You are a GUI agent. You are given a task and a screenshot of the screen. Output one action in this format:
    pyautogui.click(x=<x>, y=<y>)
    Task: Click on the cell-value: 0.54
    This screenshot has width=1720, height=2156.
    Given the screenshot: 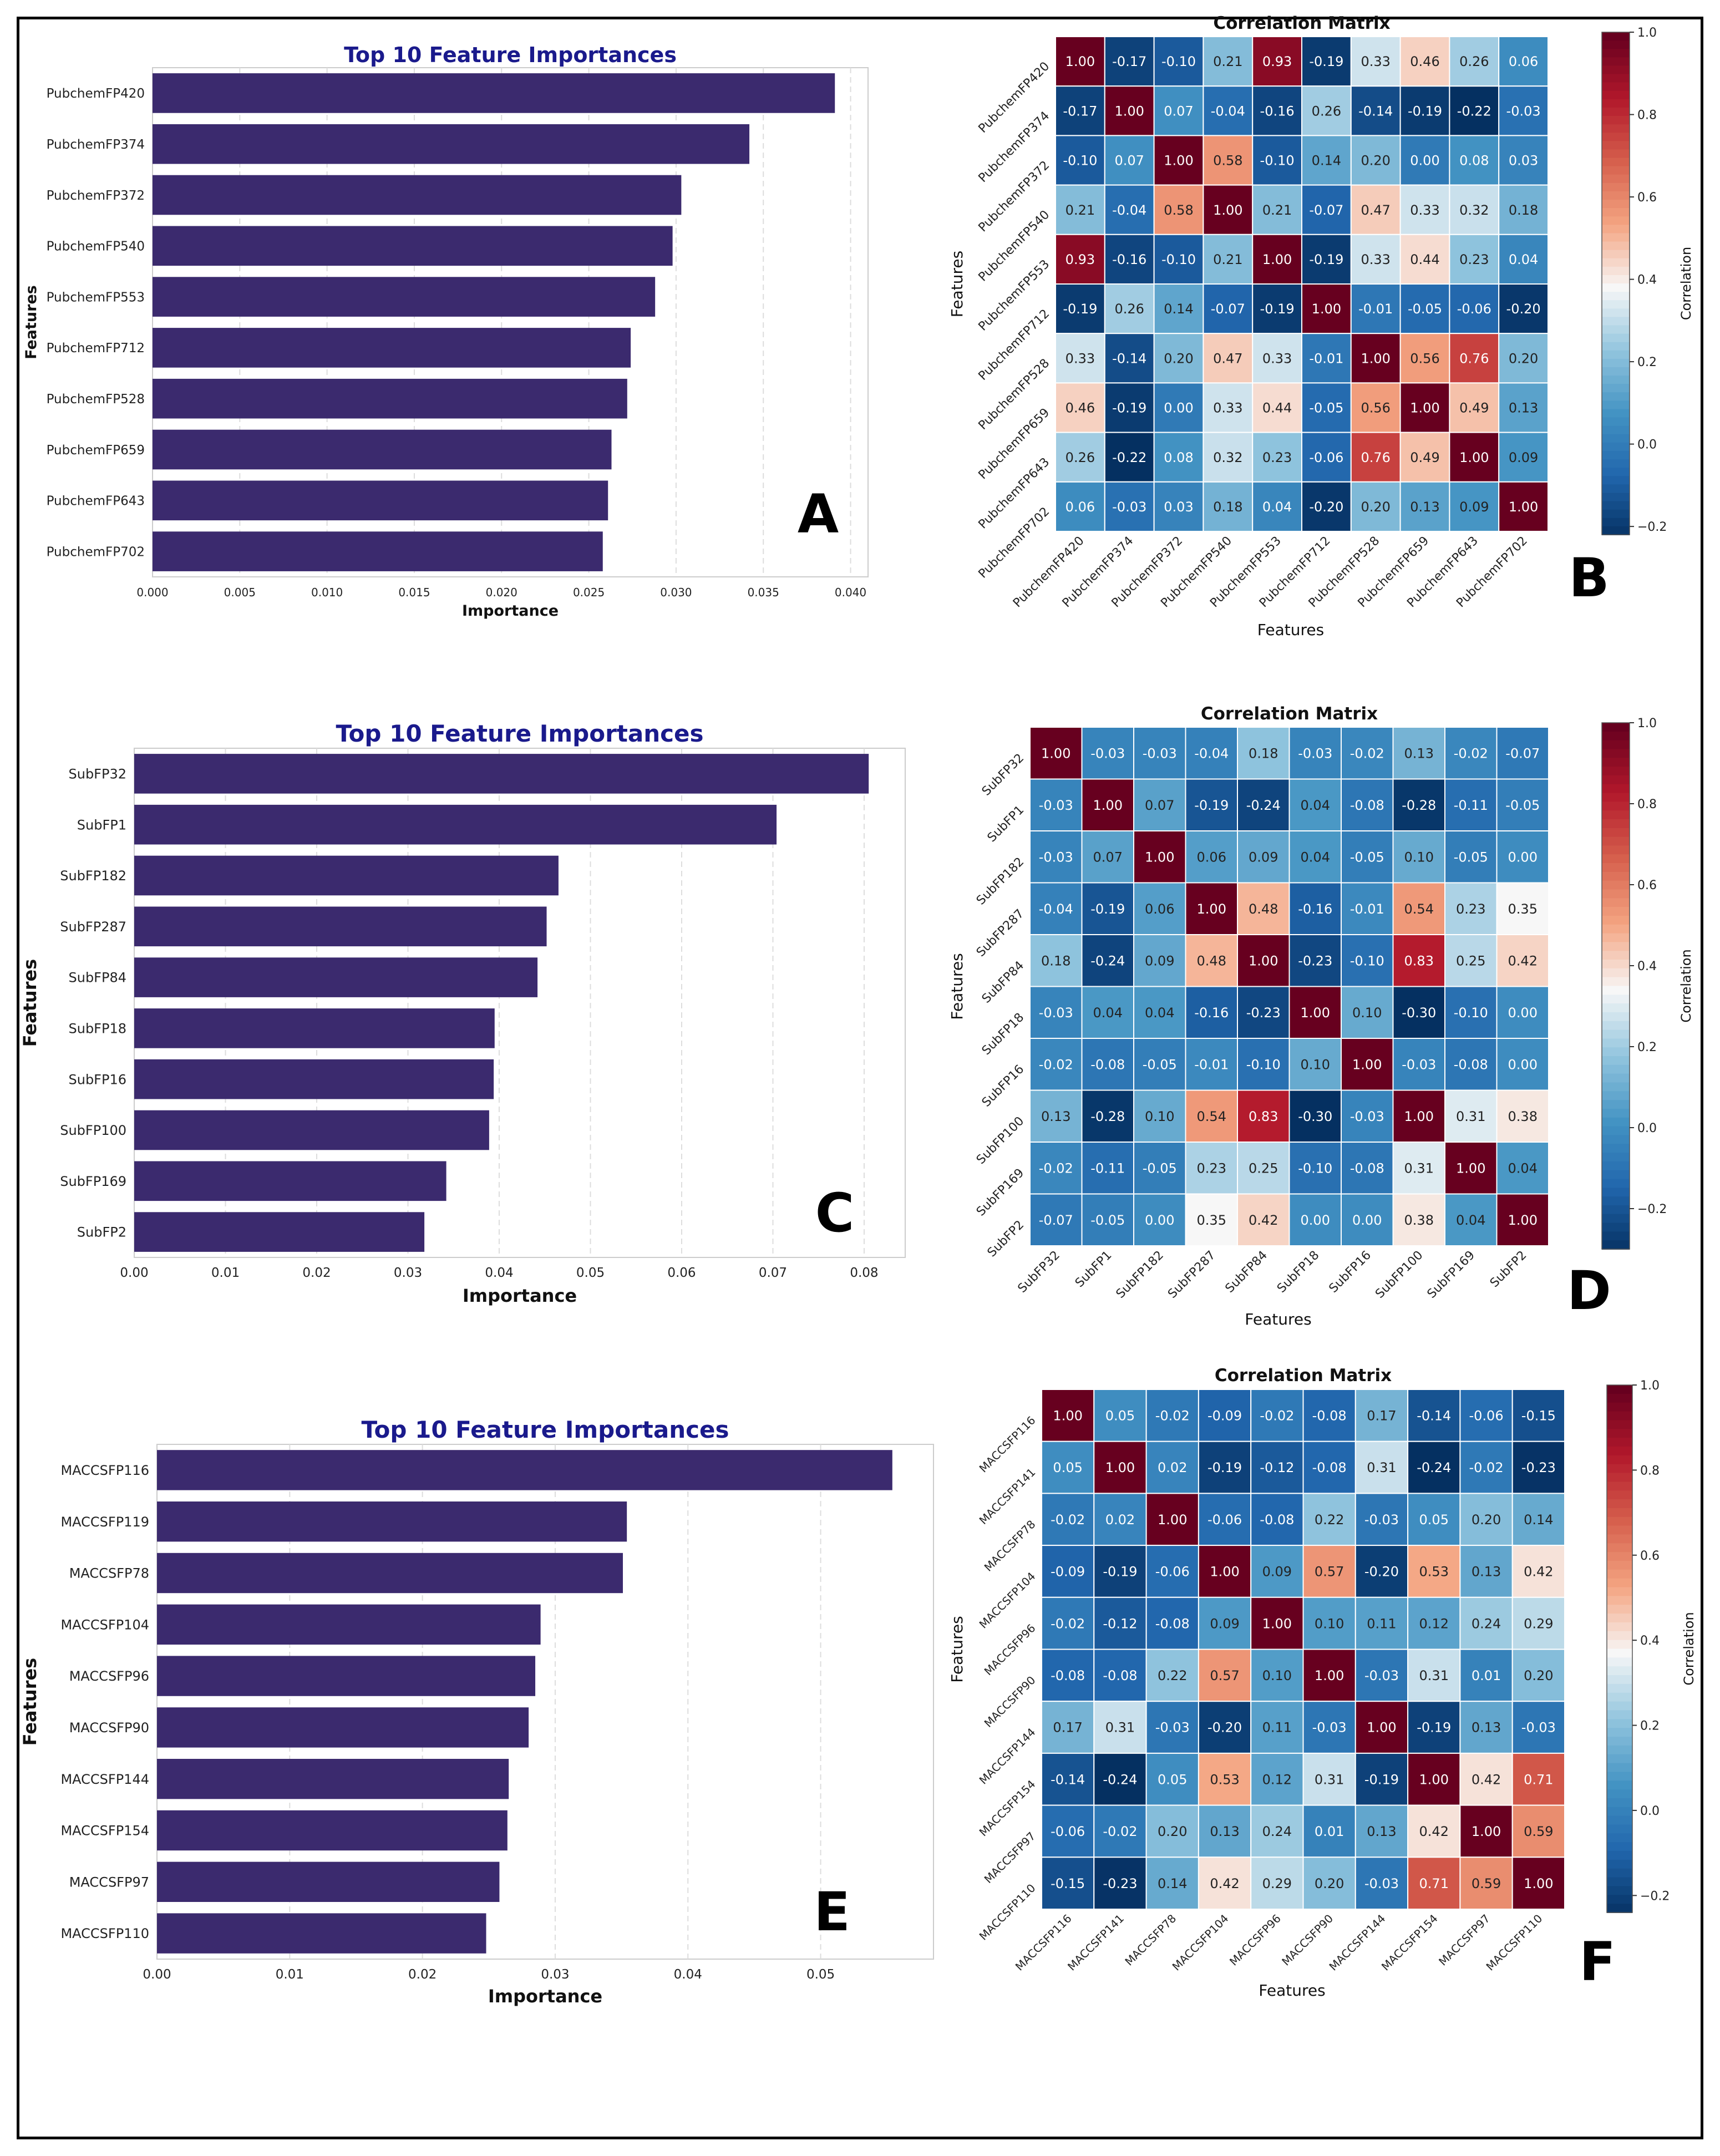 What is the action you would take?
    pyautogui.click(x=1211, y=1117)
    